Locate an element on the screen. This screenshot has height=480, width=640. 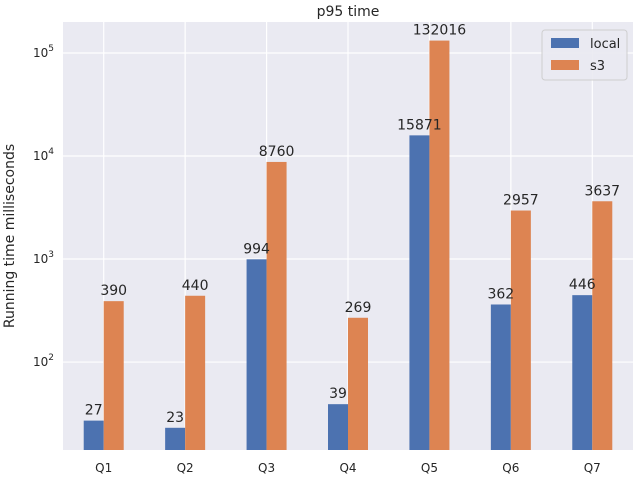
data-label: 440 is located at coordinates (195, 286).